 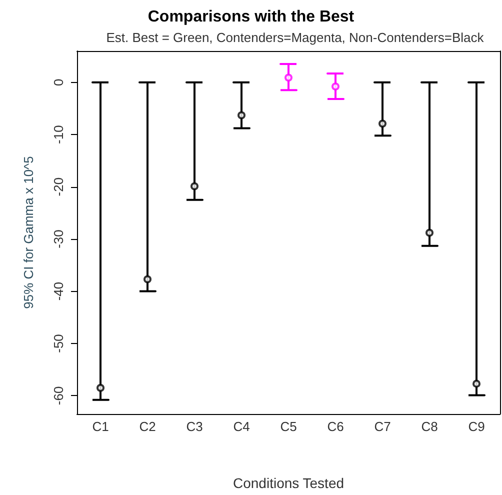 What do you see at coordinates (429, 426) in the screenshot?
I see `x-tick-label: C8` at bounding box center [429, 426].